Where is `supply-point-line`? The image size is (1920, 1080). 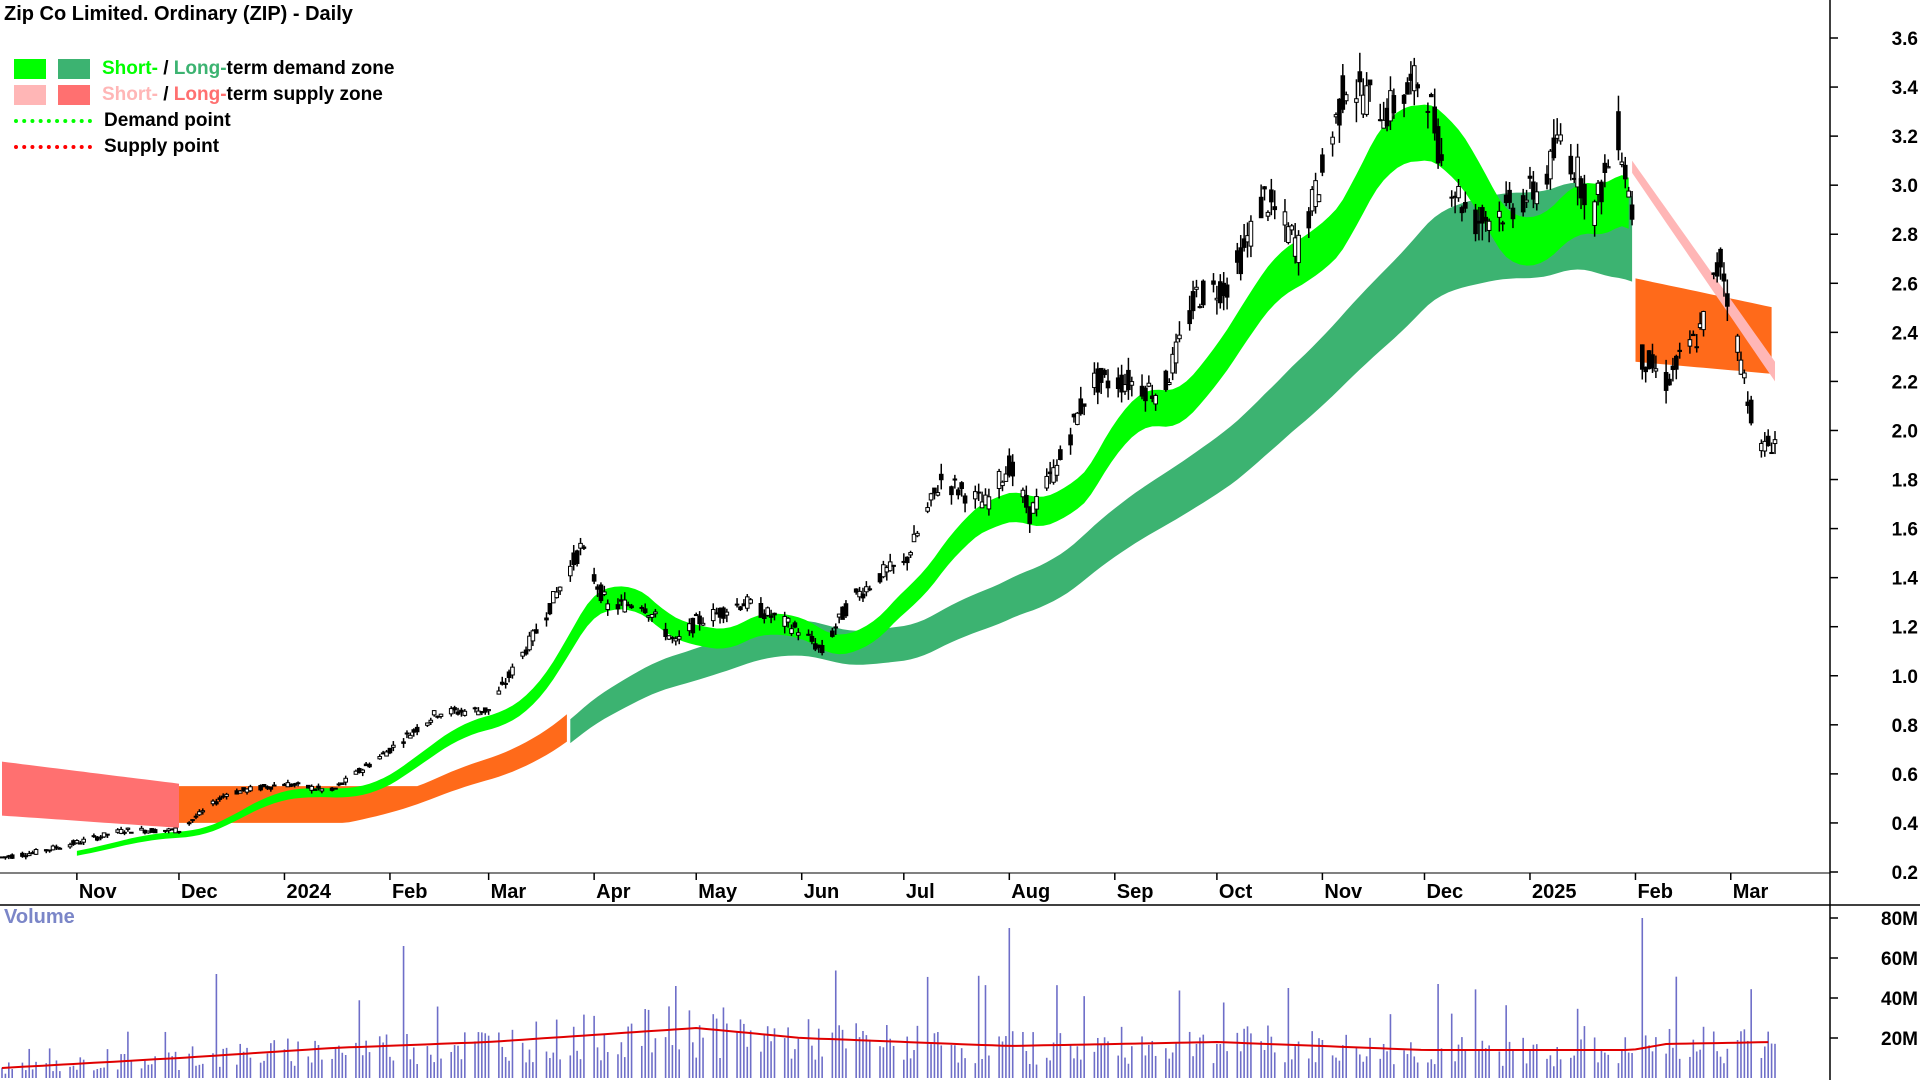
supply-point-line is located at coordinates (53, 147).